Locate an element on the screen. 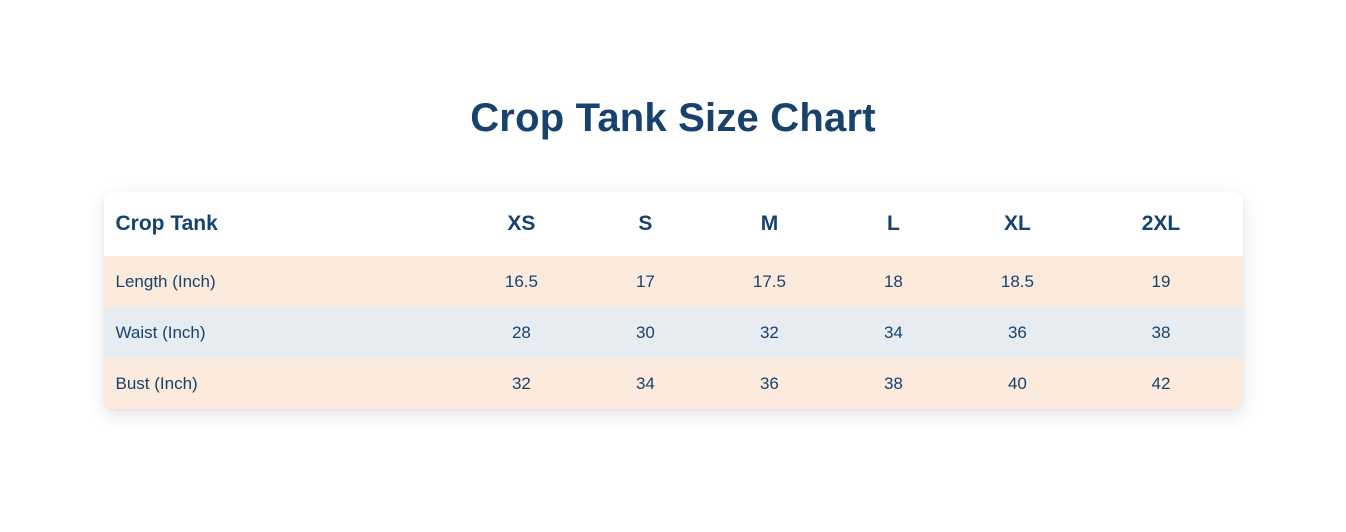 This screenshot has height=532, width=1346. header-row: Crop Tank XS S M L XL 2XL is located at coordinates (673, 224).